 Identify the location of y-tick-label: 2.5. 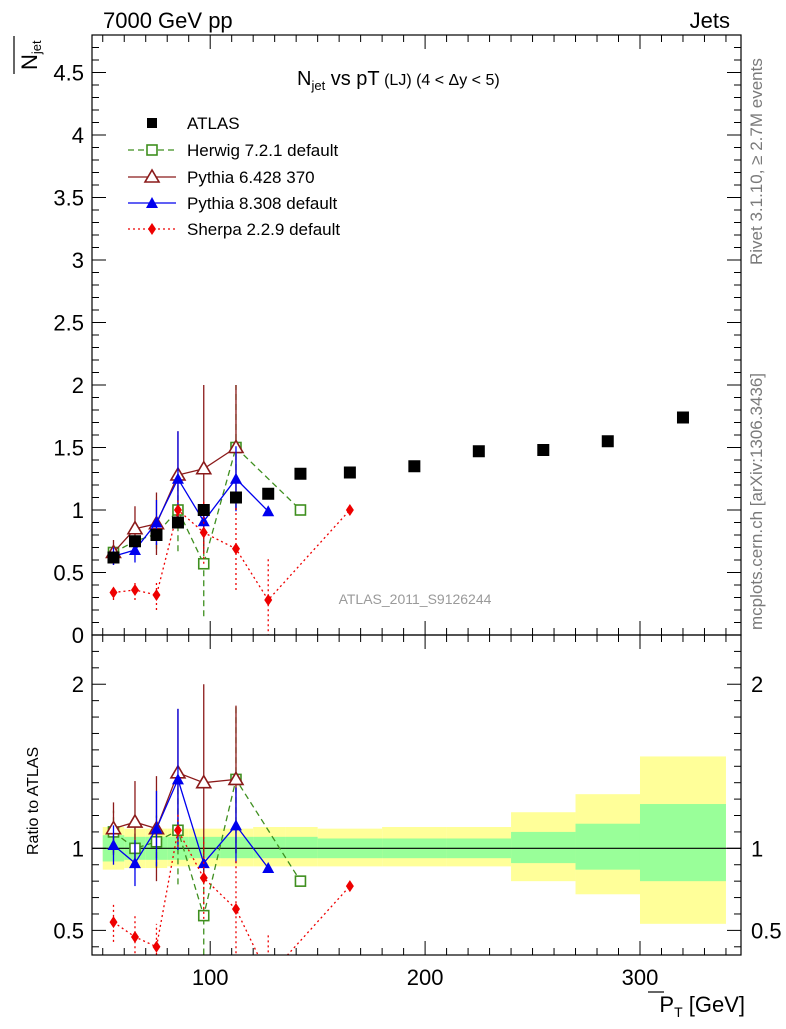
(68, 323).